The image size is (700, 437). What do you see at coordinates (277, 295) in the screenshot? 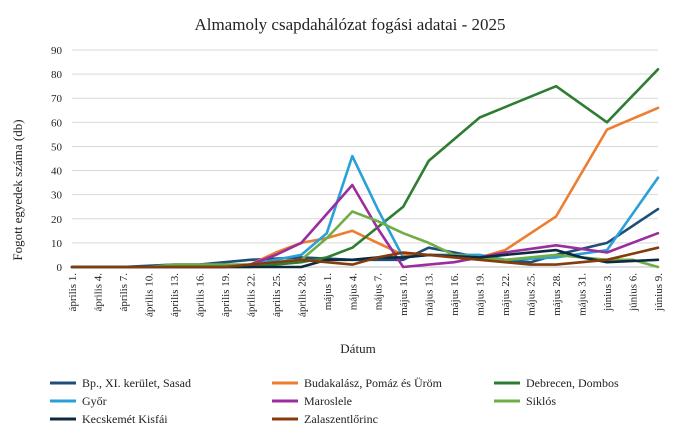
I see `x-tick-label: április 25.` at bounding box center [277, 295].